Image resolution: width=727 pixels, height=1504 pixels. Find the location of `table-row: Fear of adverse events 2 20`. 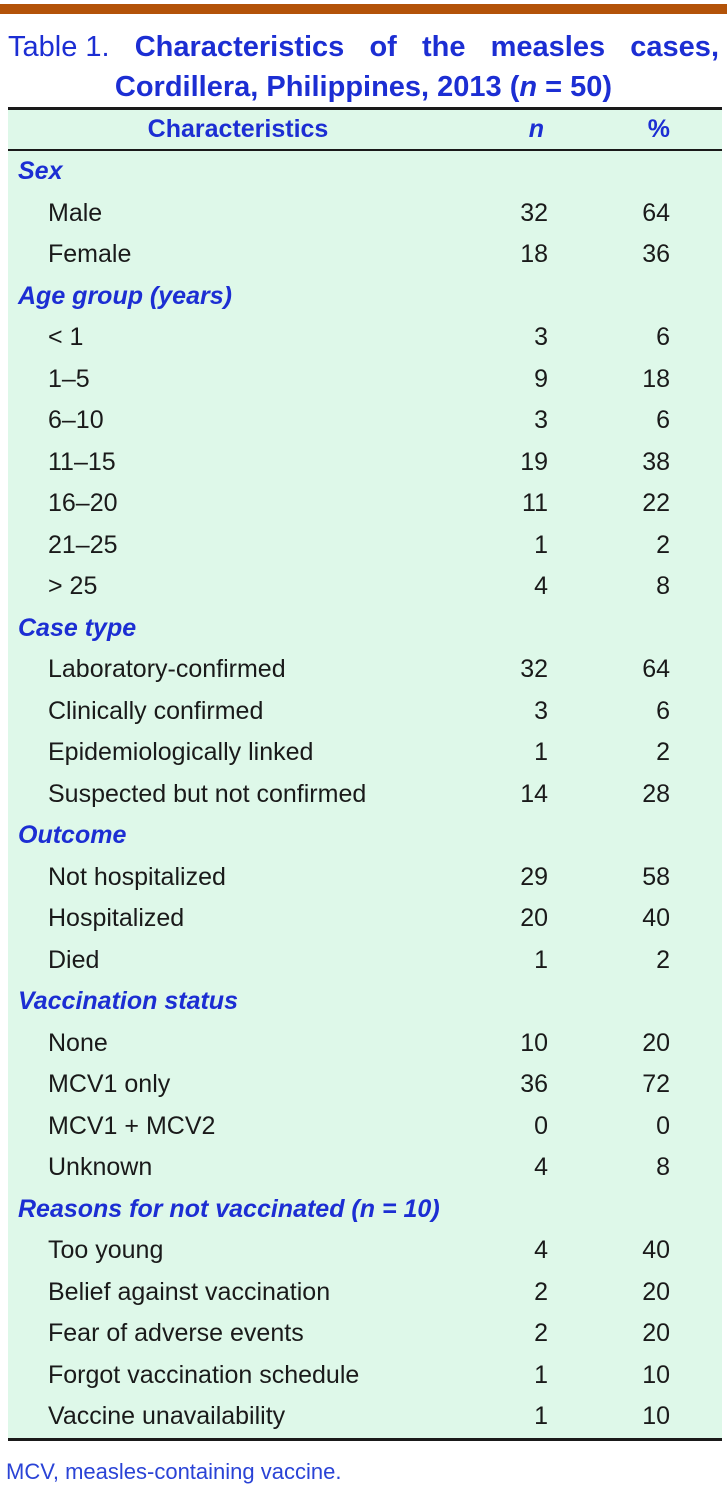

table-row: Fear of adverse events 2 20 is located at coordinates (365, 1334).